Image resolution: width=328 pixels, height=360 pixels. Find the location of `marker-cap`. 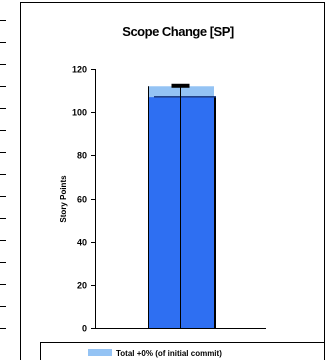

marker-cap is located at coordinates (180, 85).